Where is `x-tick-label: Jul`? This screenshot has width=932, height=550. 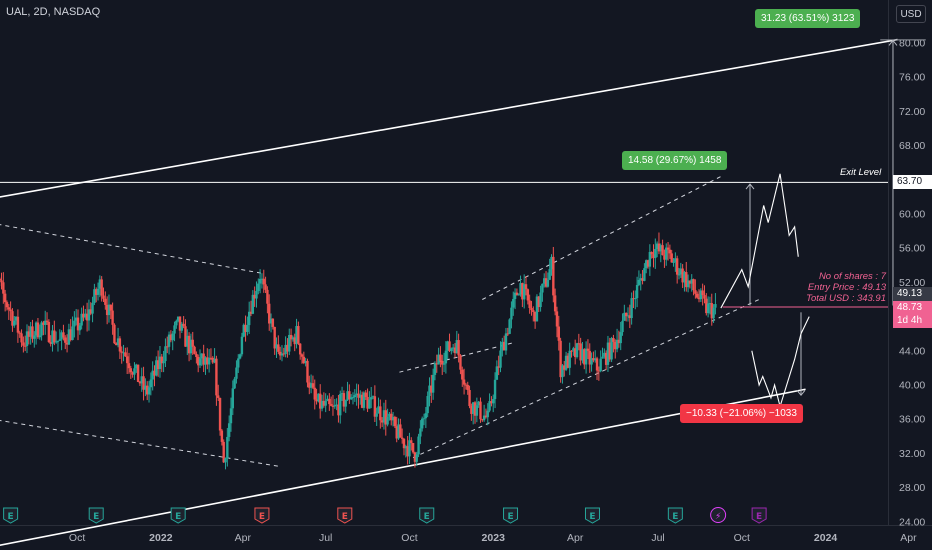
x-tick-label: Jul is located at coordinates (325, 538).